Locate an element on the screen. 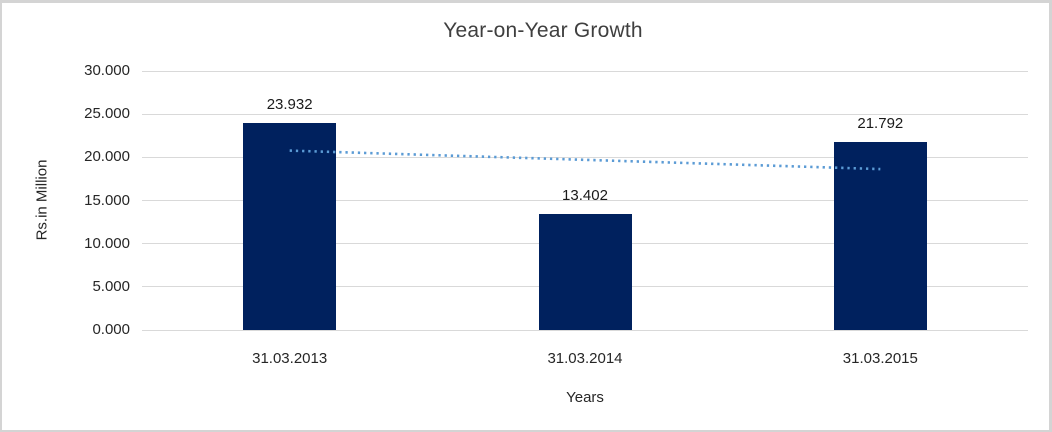  y-tick-label: 30.000 is located at coordinates (107, 70).